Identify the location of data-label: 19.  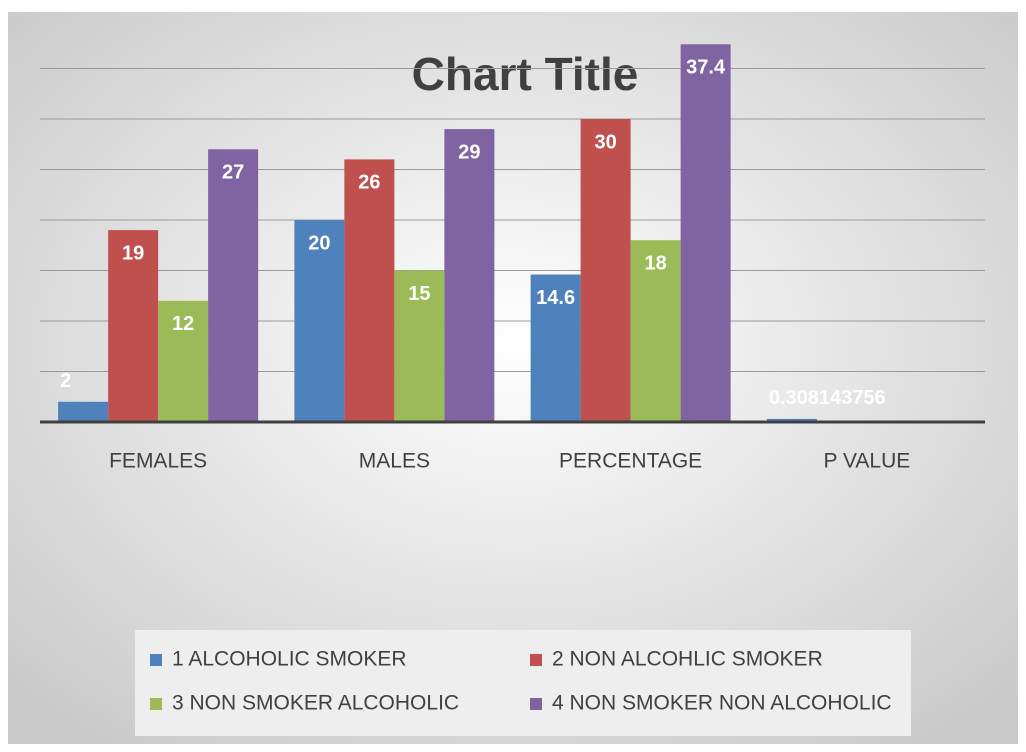
(133, 253).